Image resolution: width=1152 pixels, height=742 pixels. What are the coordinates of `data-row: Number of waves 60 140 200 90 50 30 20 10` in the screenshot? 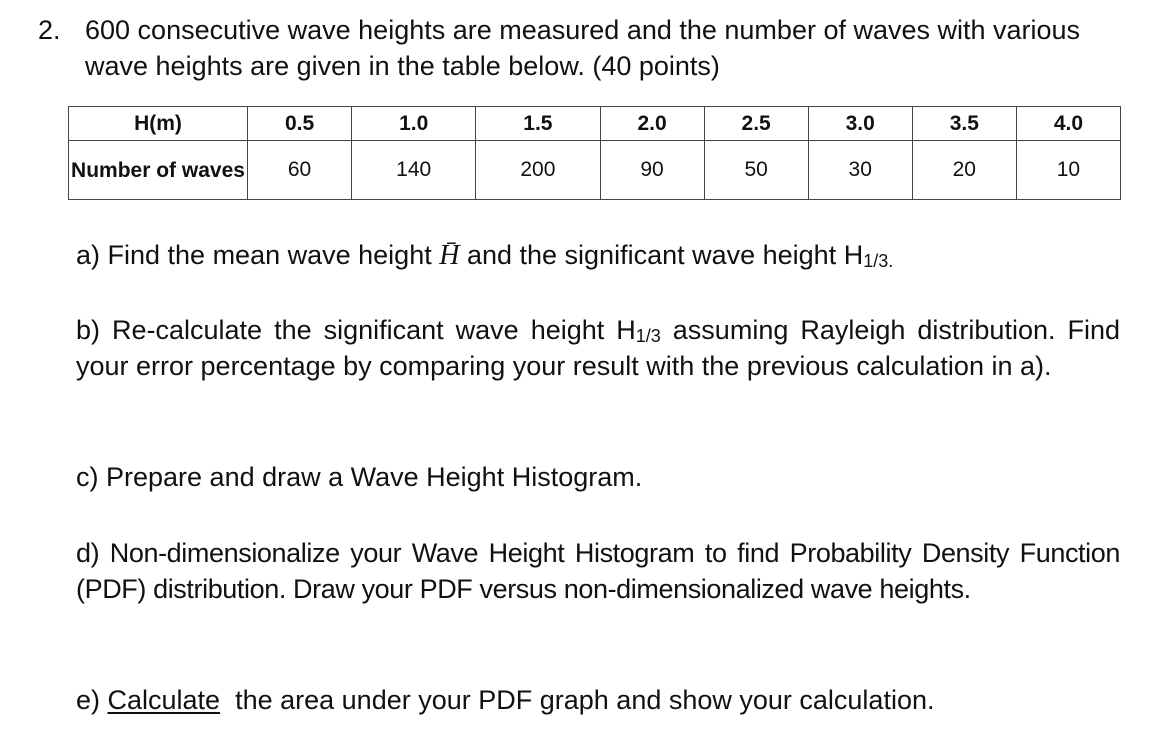 It's located at (595, 170).